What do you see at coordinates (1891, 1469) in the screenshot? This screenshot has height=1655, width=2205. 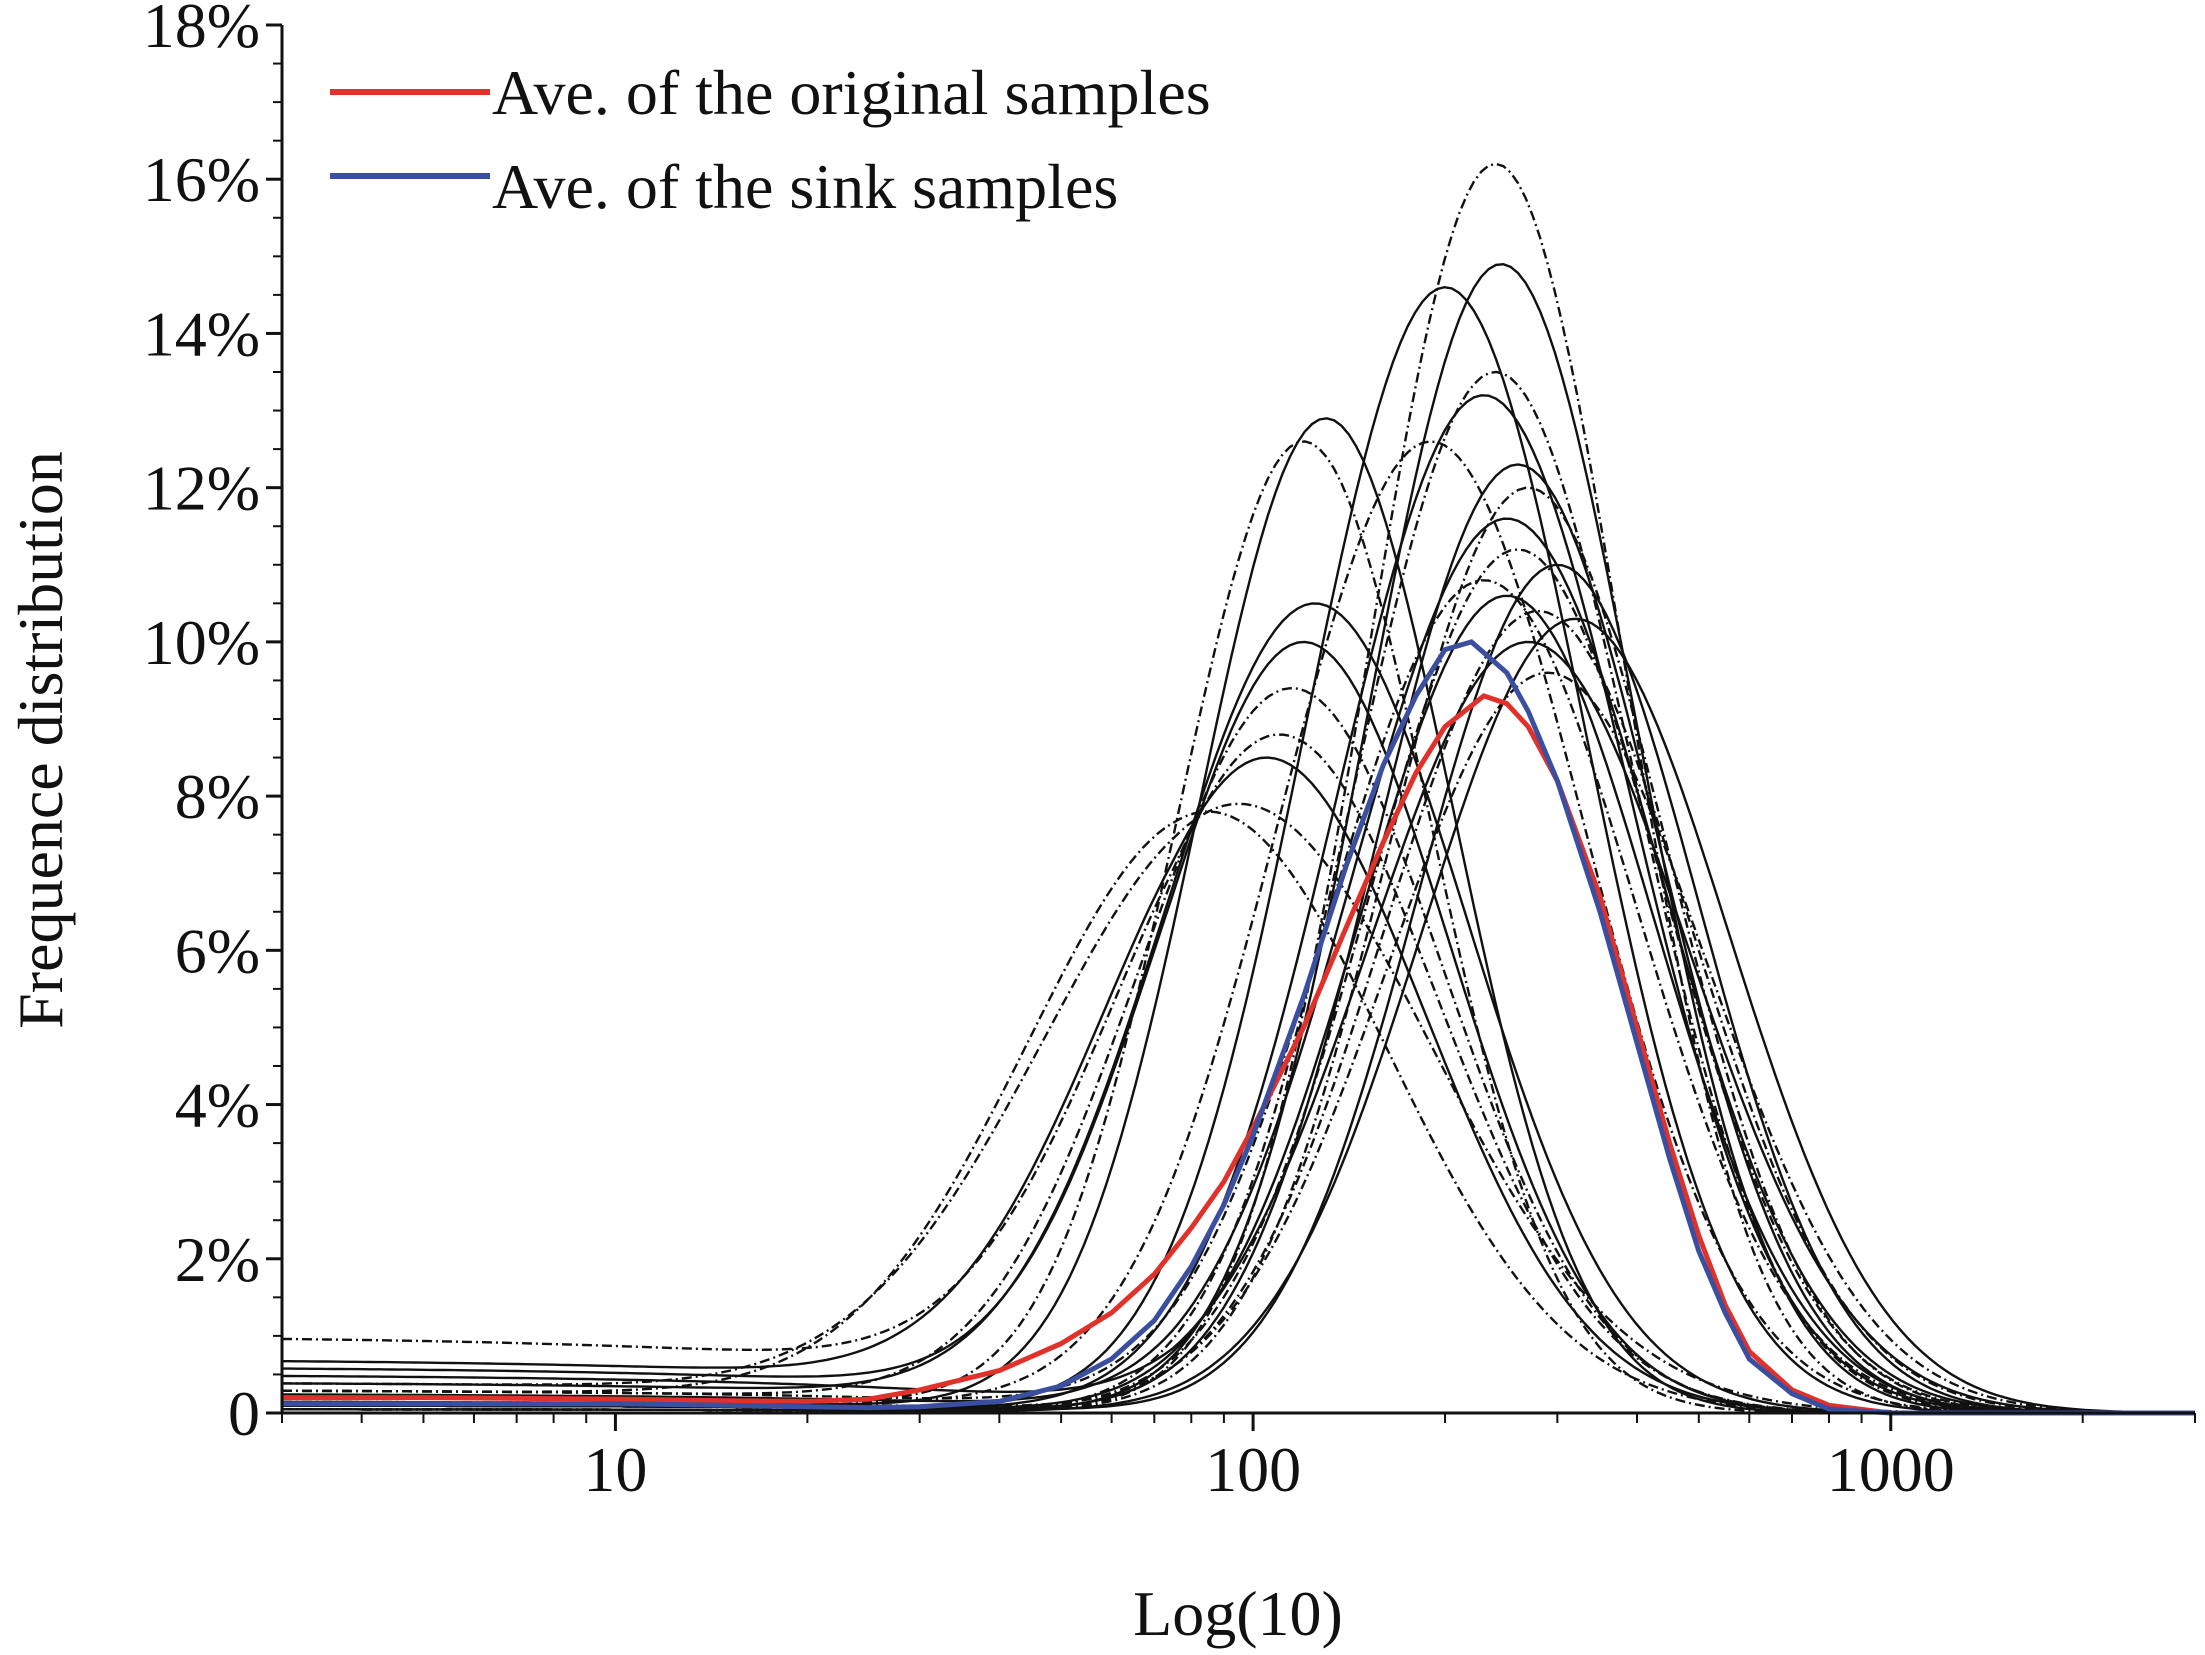 I see `x-tick-label: 1000` at bounding box center [1891, 1469].